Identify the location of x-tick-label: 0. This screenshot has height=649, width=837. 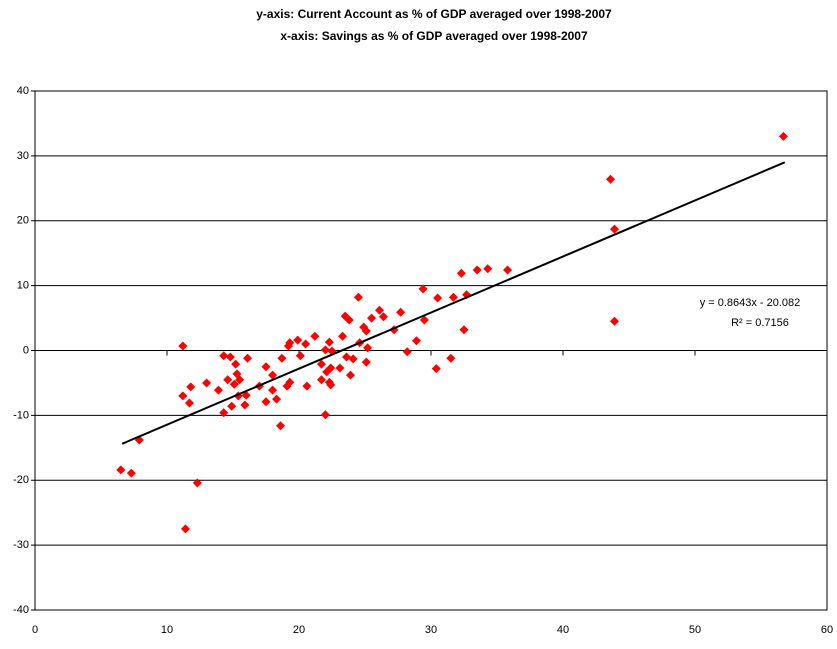
(35, 630).